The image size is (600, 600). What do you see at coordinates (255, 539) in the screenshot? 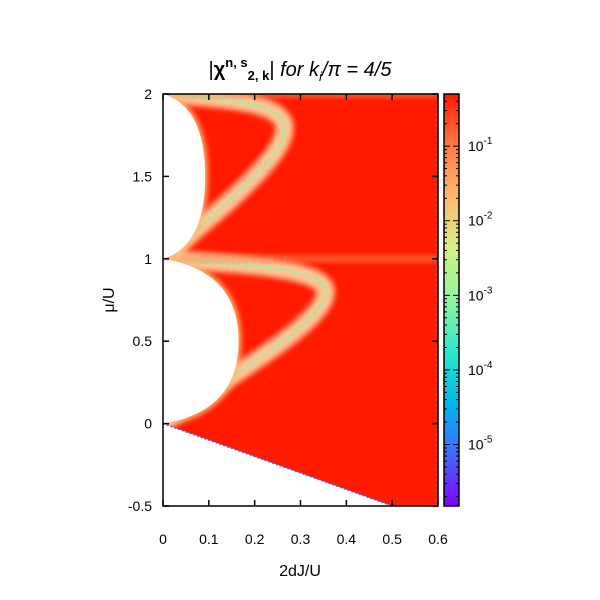
I see `x-tick-label-2: 0.2` at bounding box center [255, 539].